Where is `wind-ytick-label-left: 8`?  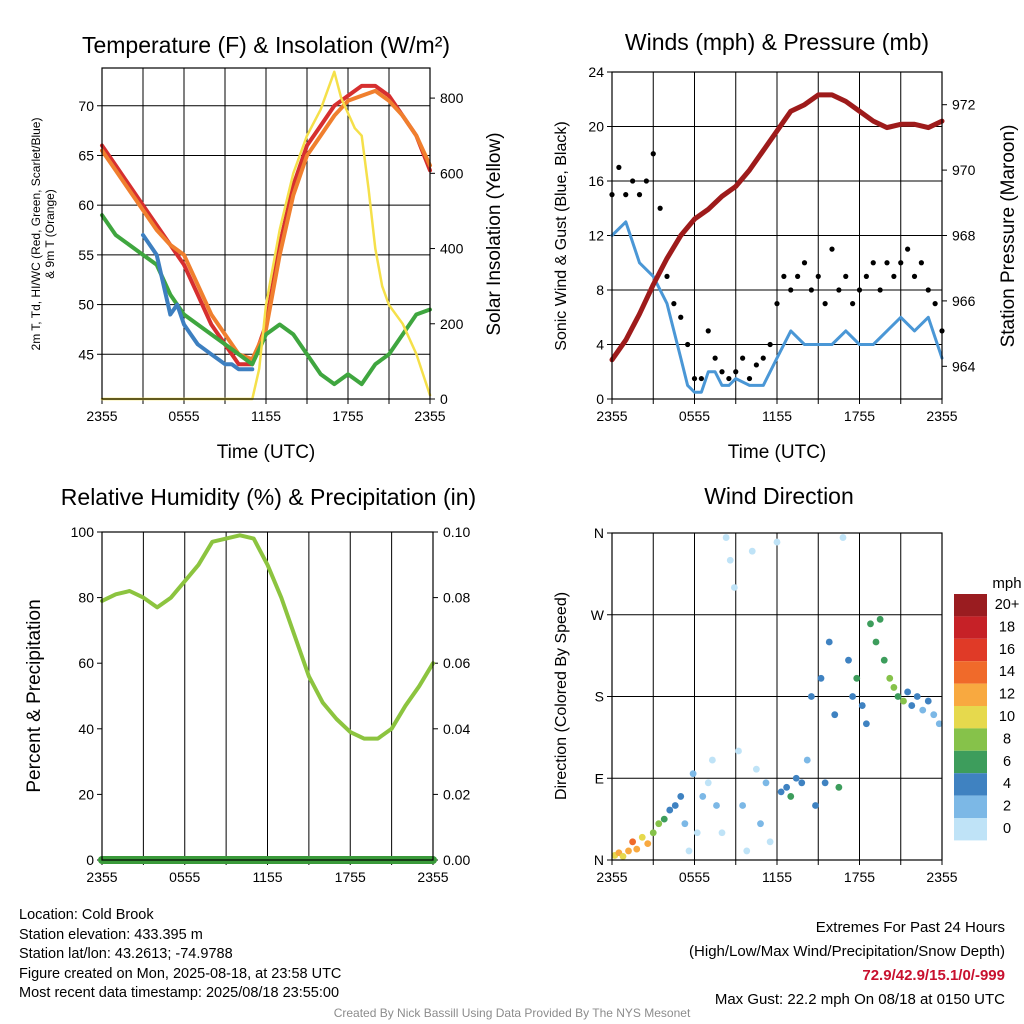
wind-ytick-label-left: 8 is located at coordinates (600, 290).